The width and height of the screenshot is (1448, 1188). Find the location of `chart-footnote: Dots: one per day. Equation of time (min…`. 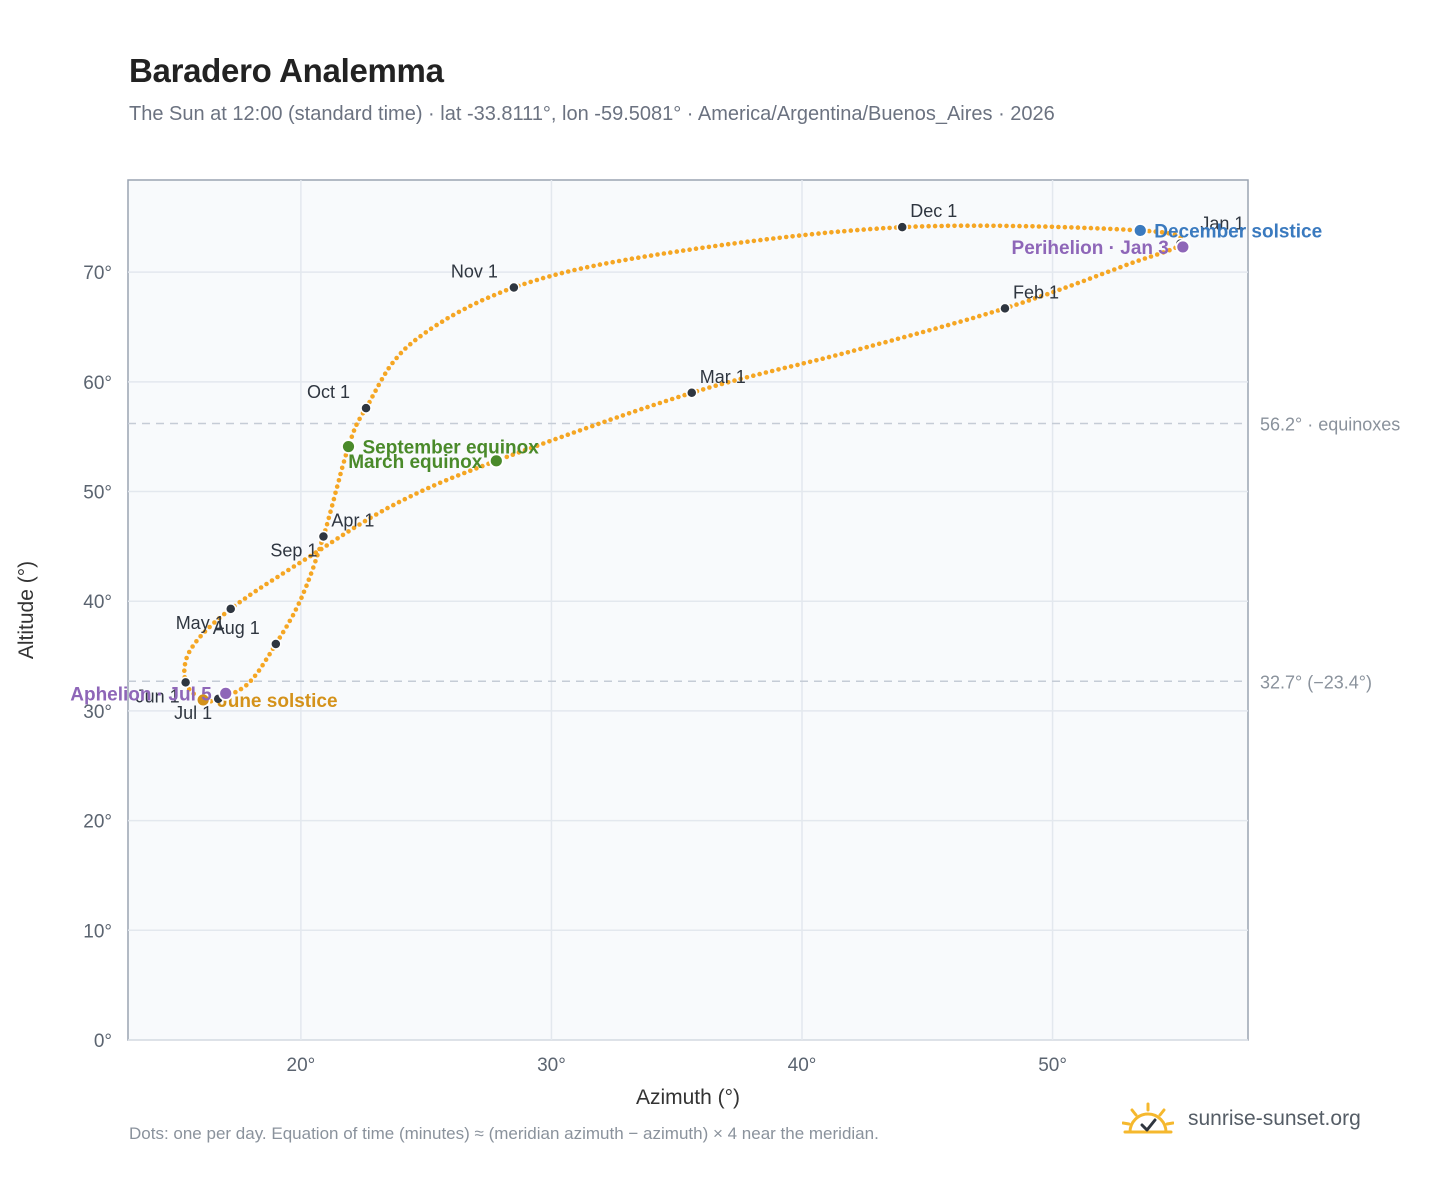

chart-footnote: Dots: one per day. Equation of time (min… is located at coordinates (504, 1133).